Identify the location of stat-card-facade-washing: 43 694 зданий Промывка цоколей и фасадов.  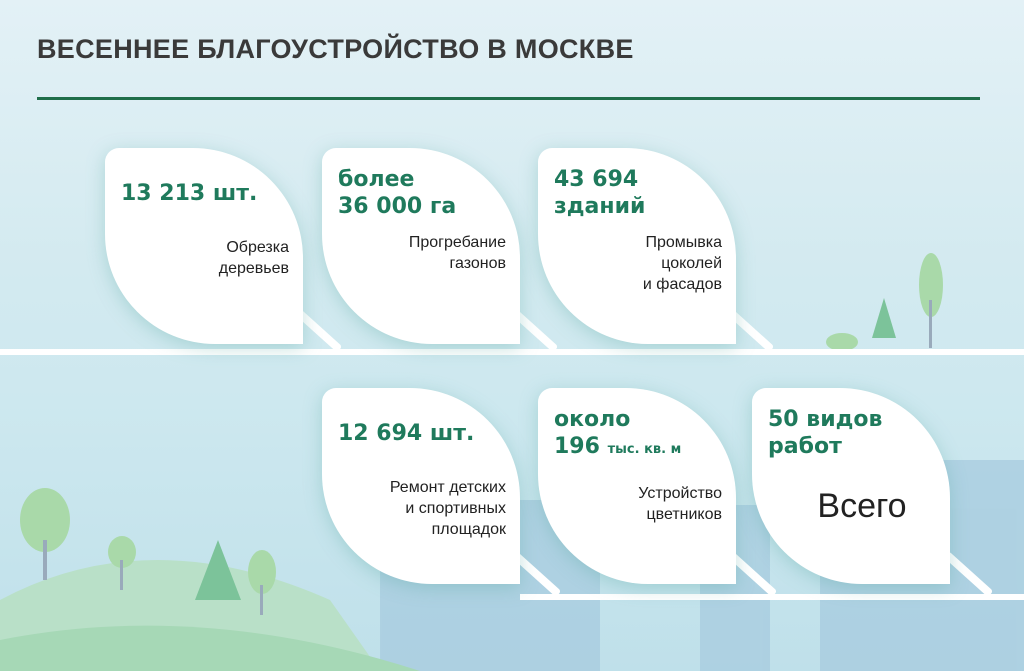
(637, 246).